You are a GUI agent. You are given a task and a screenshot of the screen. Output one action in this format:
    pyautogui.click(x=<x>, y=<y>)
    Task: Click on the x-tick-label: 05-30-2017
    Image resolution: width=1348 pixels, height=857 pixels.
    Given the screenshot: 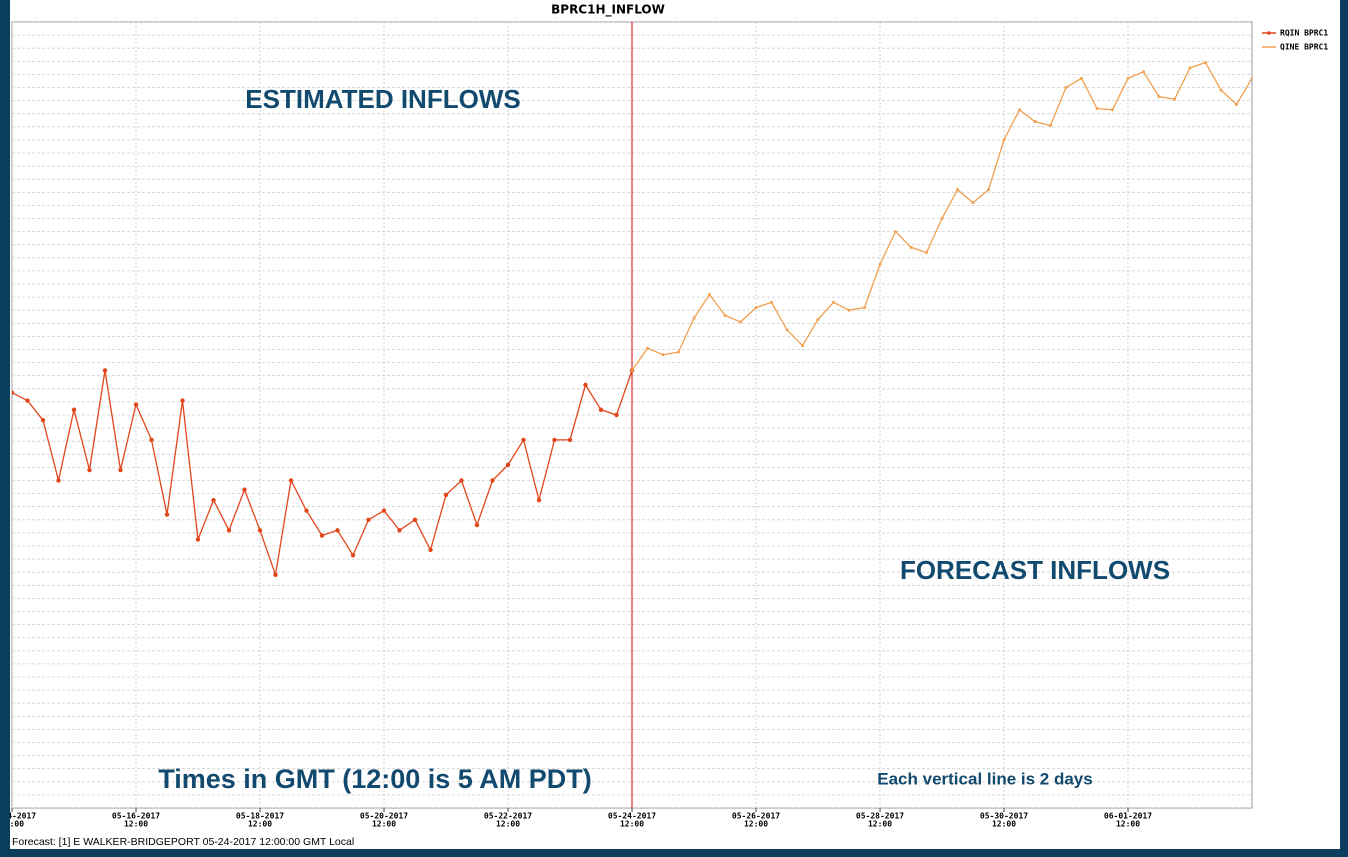 What is the action you would take?
    pyautogui.click(x=1004, y=816)
    